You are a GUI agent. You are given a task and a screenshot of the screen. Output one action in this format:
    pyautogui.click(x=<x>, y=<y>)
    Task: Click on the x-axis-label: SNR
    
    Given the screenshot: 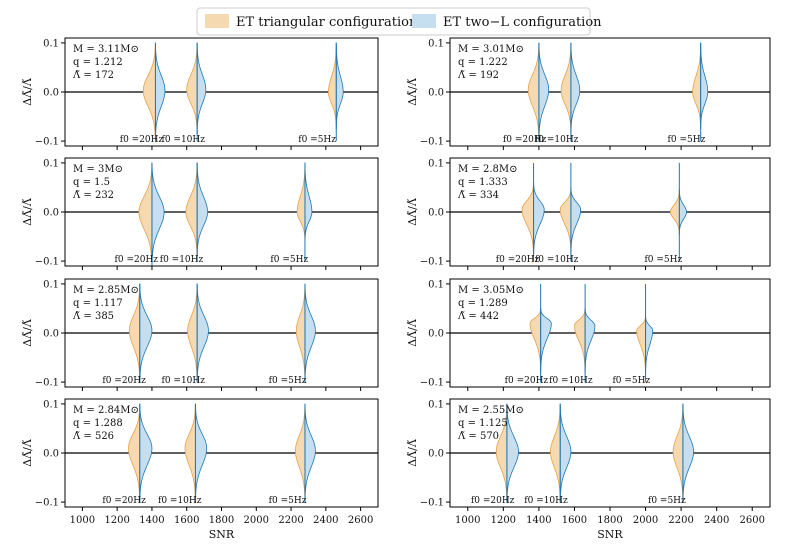 What is the action you would take?
    pyautogui.click(x=610, y=534)
    